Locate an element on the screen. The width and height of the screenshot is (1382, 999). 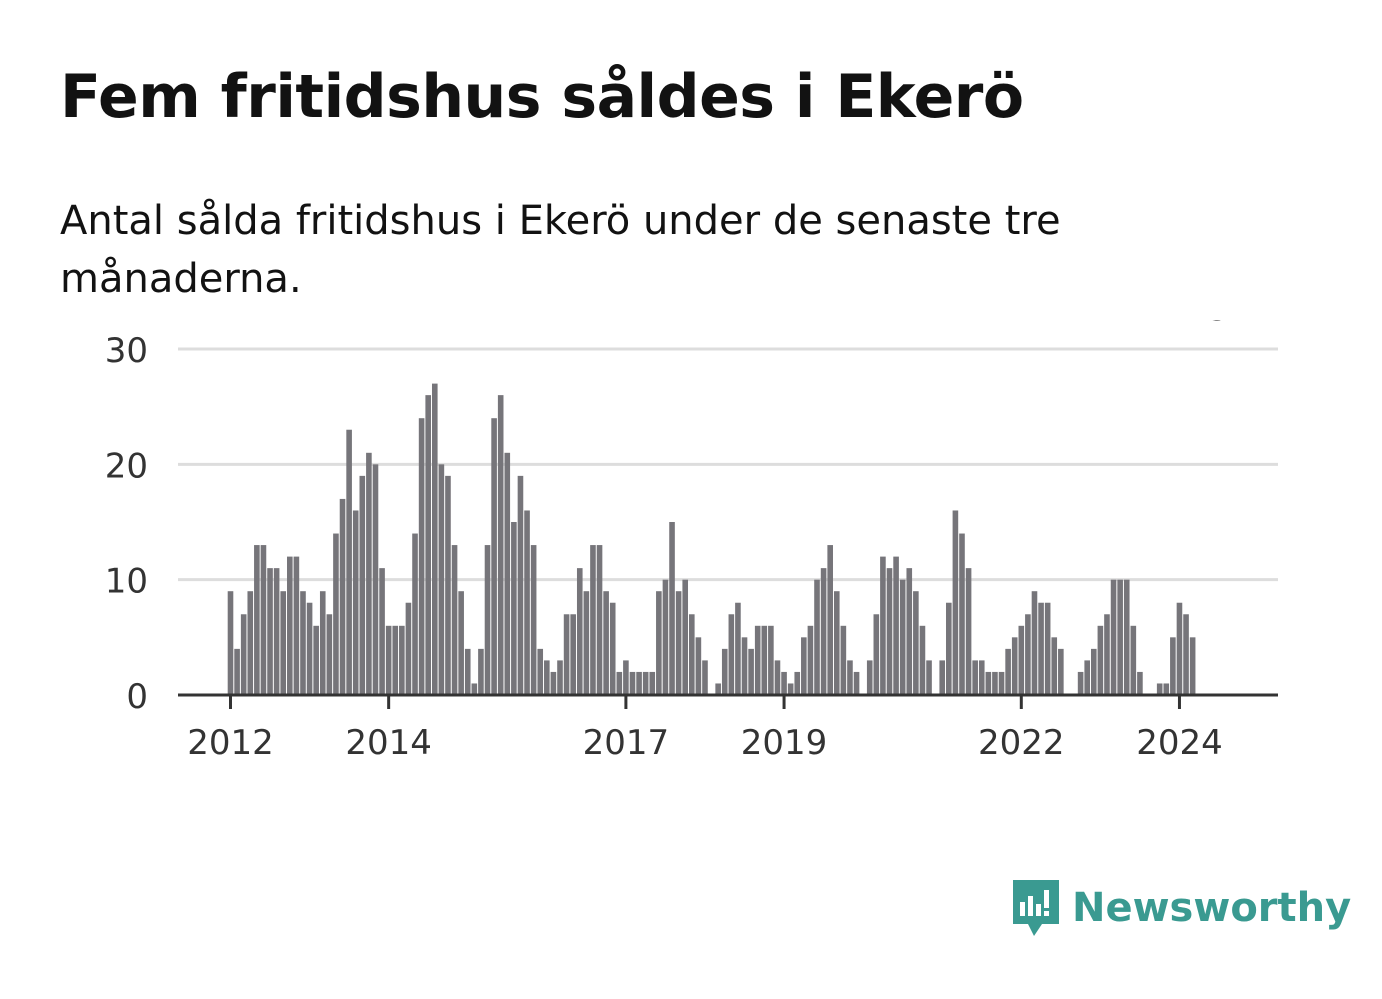
brand-name: Newsworthy is located at coordinates (1212, 908).